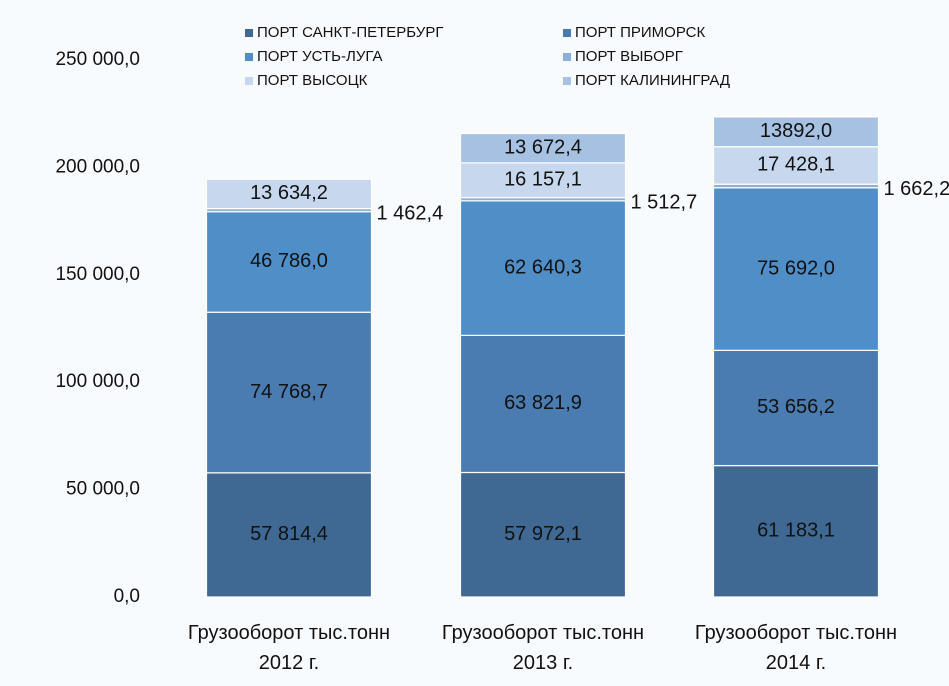 Image resolution: width=949 pixels, height=686 pixels. Describe the element at coordinates (97, 59) in the screenshot. I see `y-tick-label: 250 000,0` at that location.